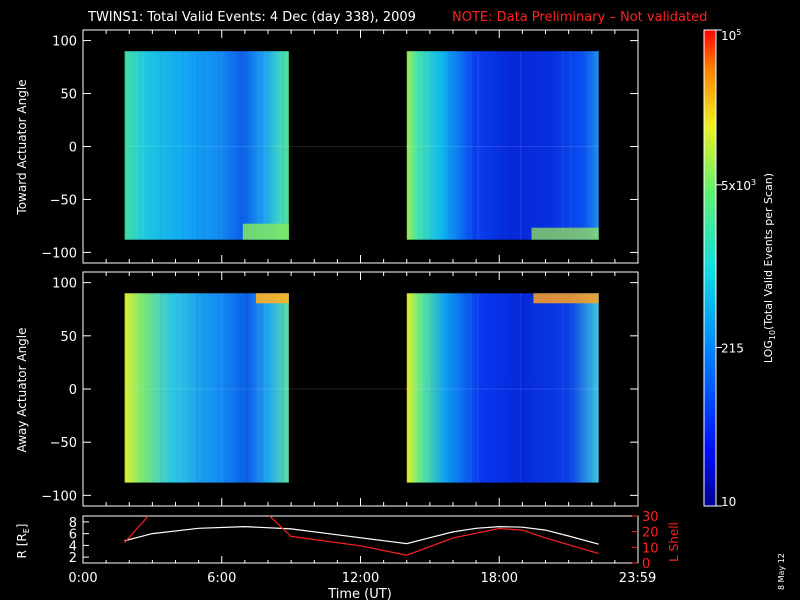  Describe the element at coordinates (637, 578) in the screenshot. I see `x-tick-label: 23:59` at that location.